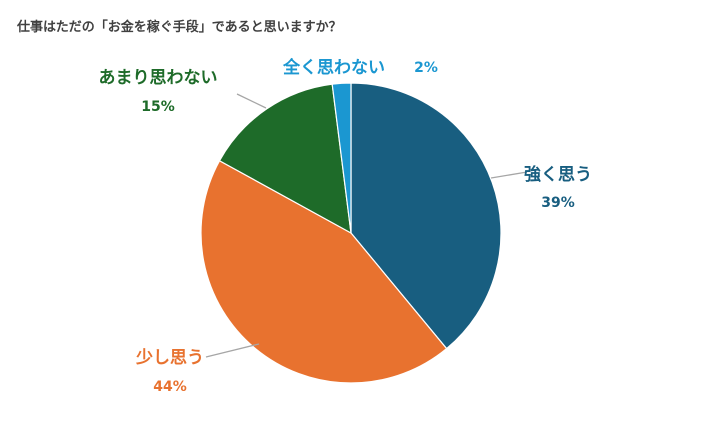 Image resolution: width=704 pixels, height=427 pixels. What do you see at coordinates (341, 158) in the screenshot?
I see `pie-slice-not-at-all` at bounding box center [341, 158].